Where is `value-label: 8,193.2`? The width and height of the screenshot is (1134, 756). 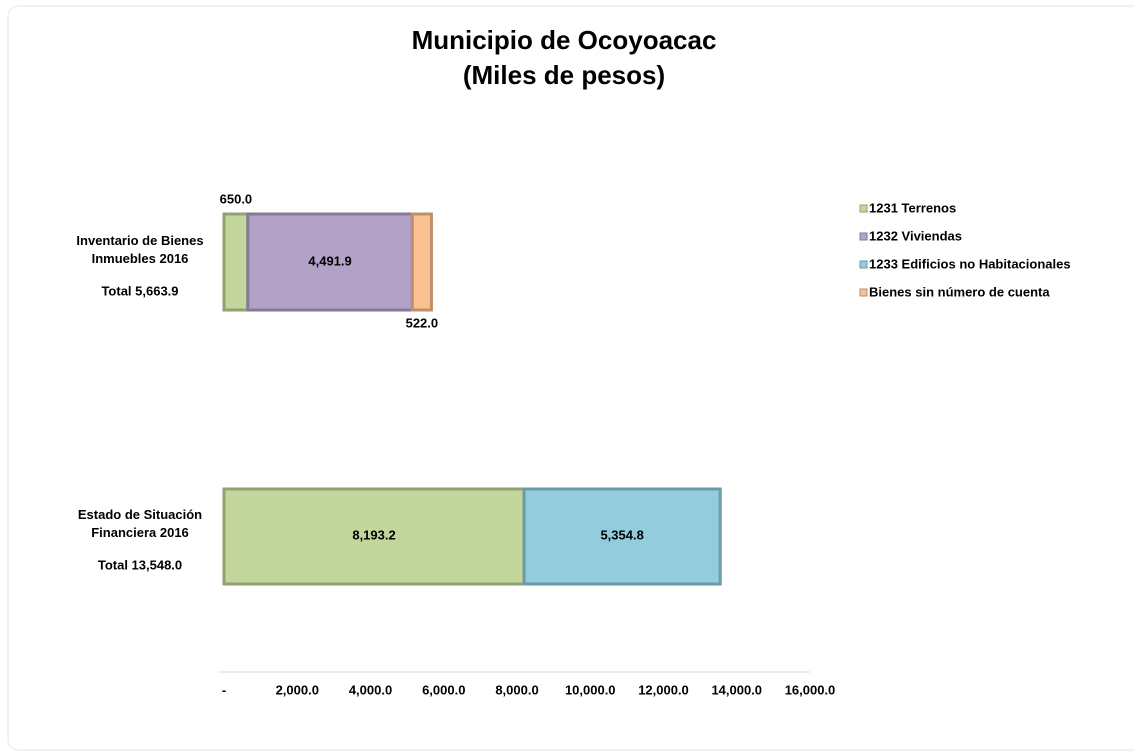 value-label: 8,193.2 is located at coordinates (373, 534).